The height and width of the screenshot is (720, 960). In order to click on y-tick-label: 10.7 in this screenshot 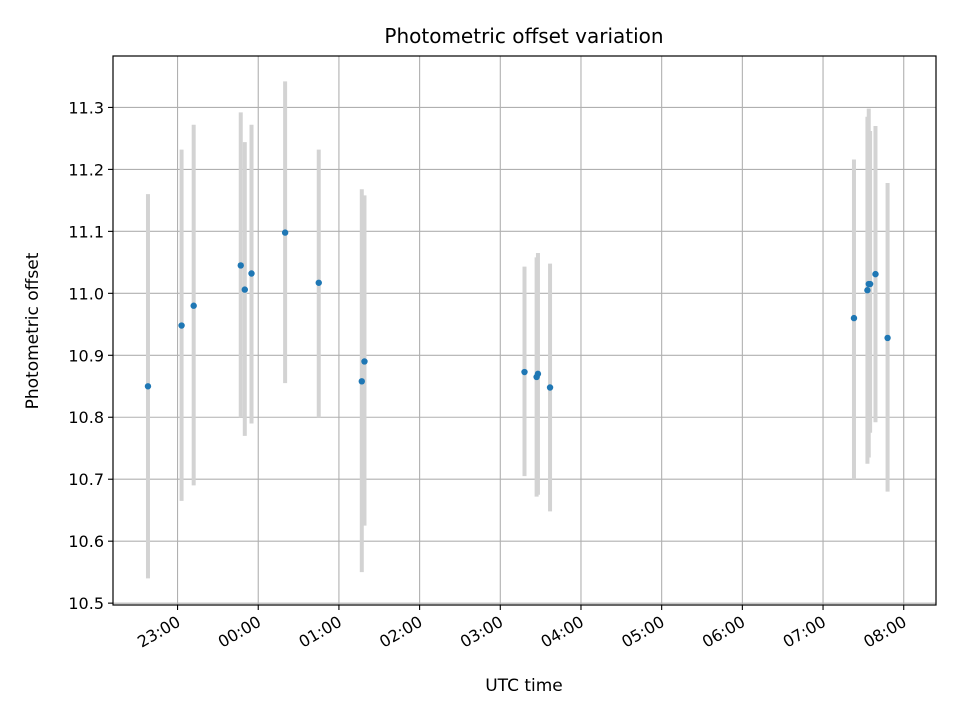, I will do `click(86, 479)`.